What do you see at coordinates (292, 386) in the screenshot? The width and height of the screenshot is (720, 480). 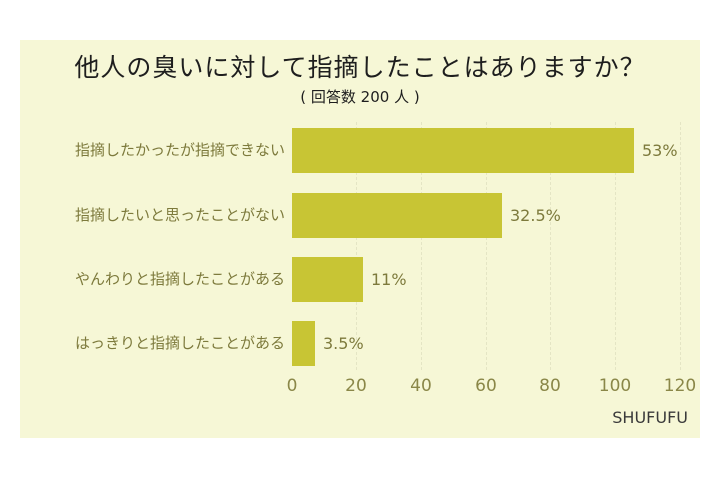 I see `x-tick: 0` at bounding box center [292, 386].